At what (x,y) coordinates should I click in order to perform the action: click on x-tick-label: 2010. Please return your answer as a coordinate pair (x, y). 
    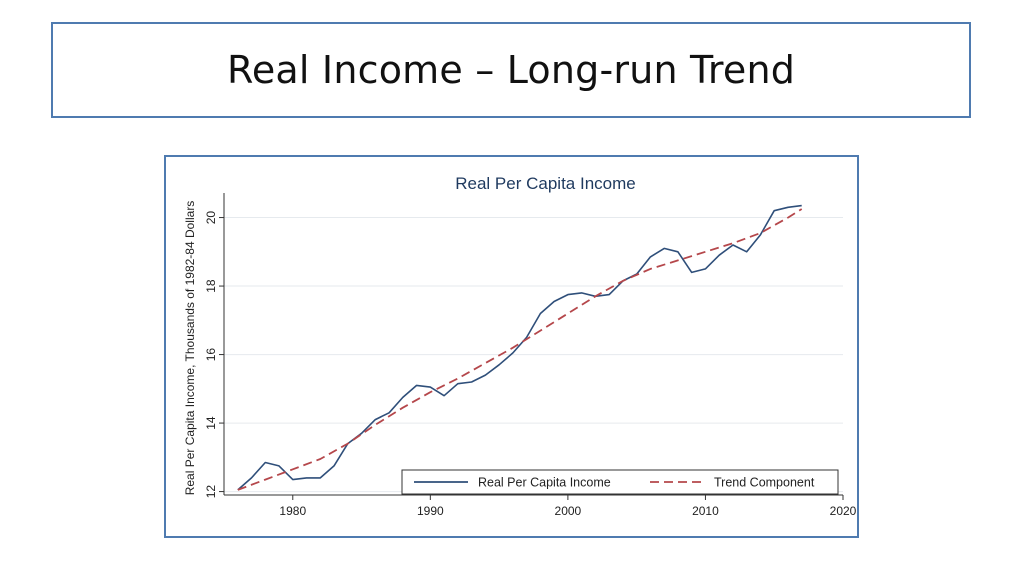
    Looking at the image, I should click on (705, 511).